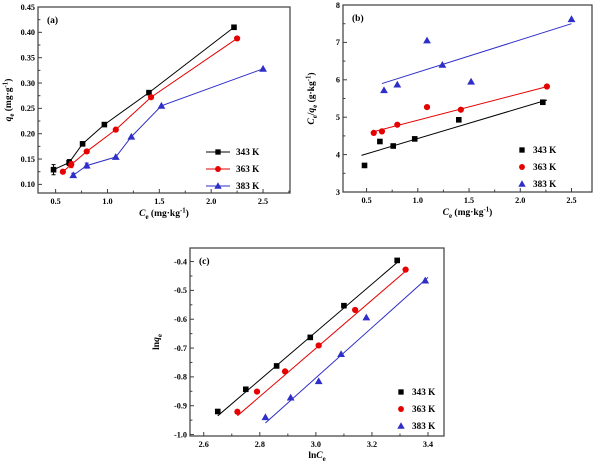 The image size is (600, 463). What do you see at coordinates (338, 117) in the screenshot?
I see `svg-text: 5` at bounding box center [338, 117].